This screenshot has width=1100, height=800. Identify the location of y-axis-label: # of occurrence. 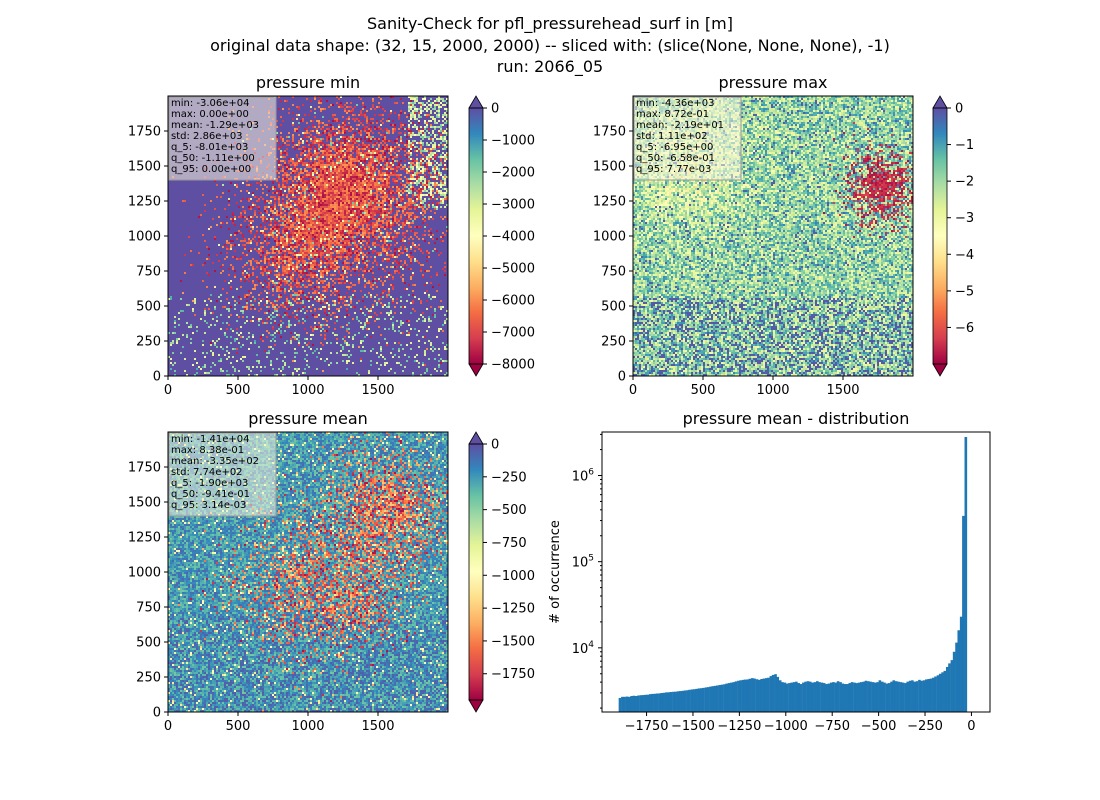
(555, 572).